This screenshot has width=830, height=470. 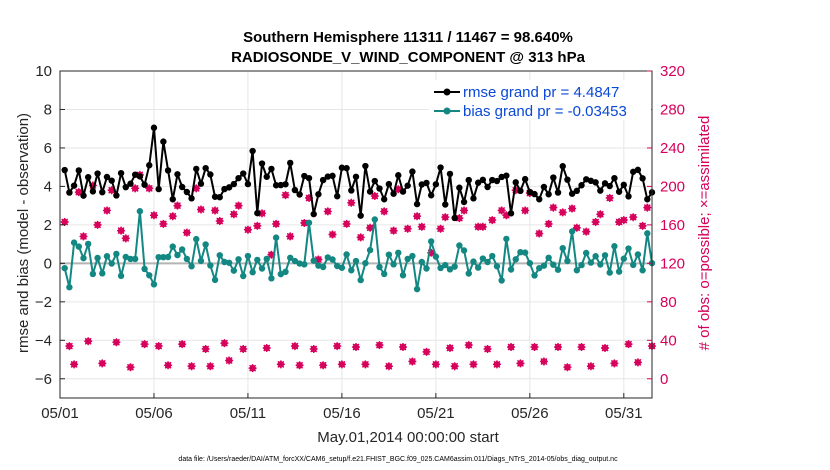 What do you see at coordinates (408, 437) in the screenshot?
I see `x-axis-label: May.01,2014 00:00:00 start` at bounding box center [408, 437].